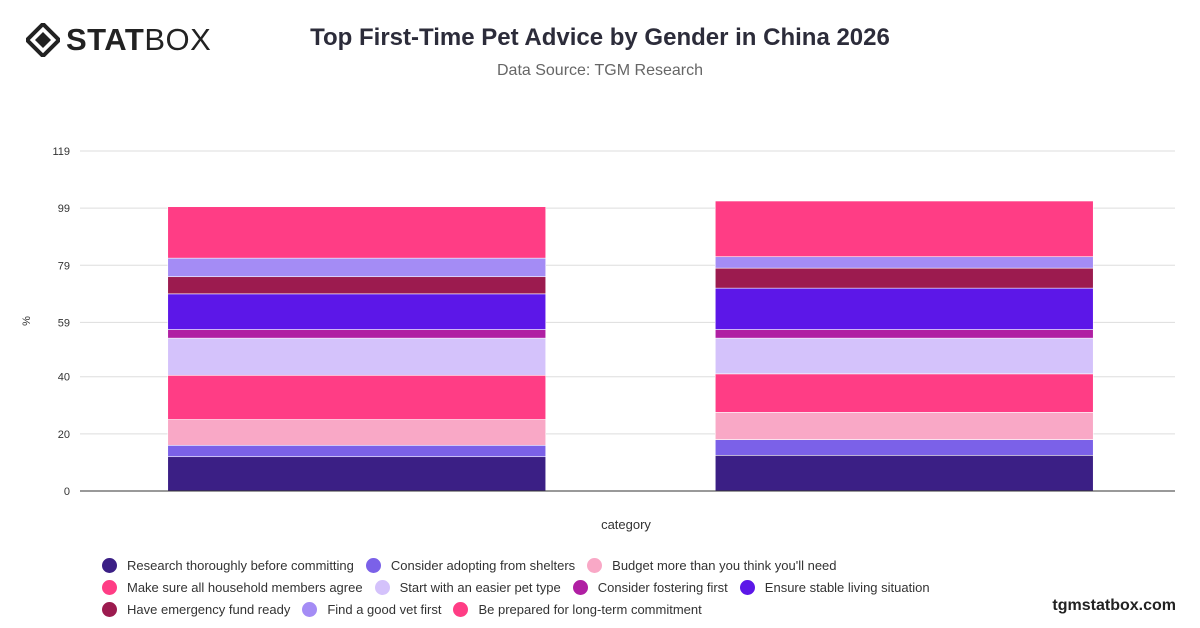 This screenshot has height=628, width=1200. I want to click on y-tick-label: 20, so click(64, 435).